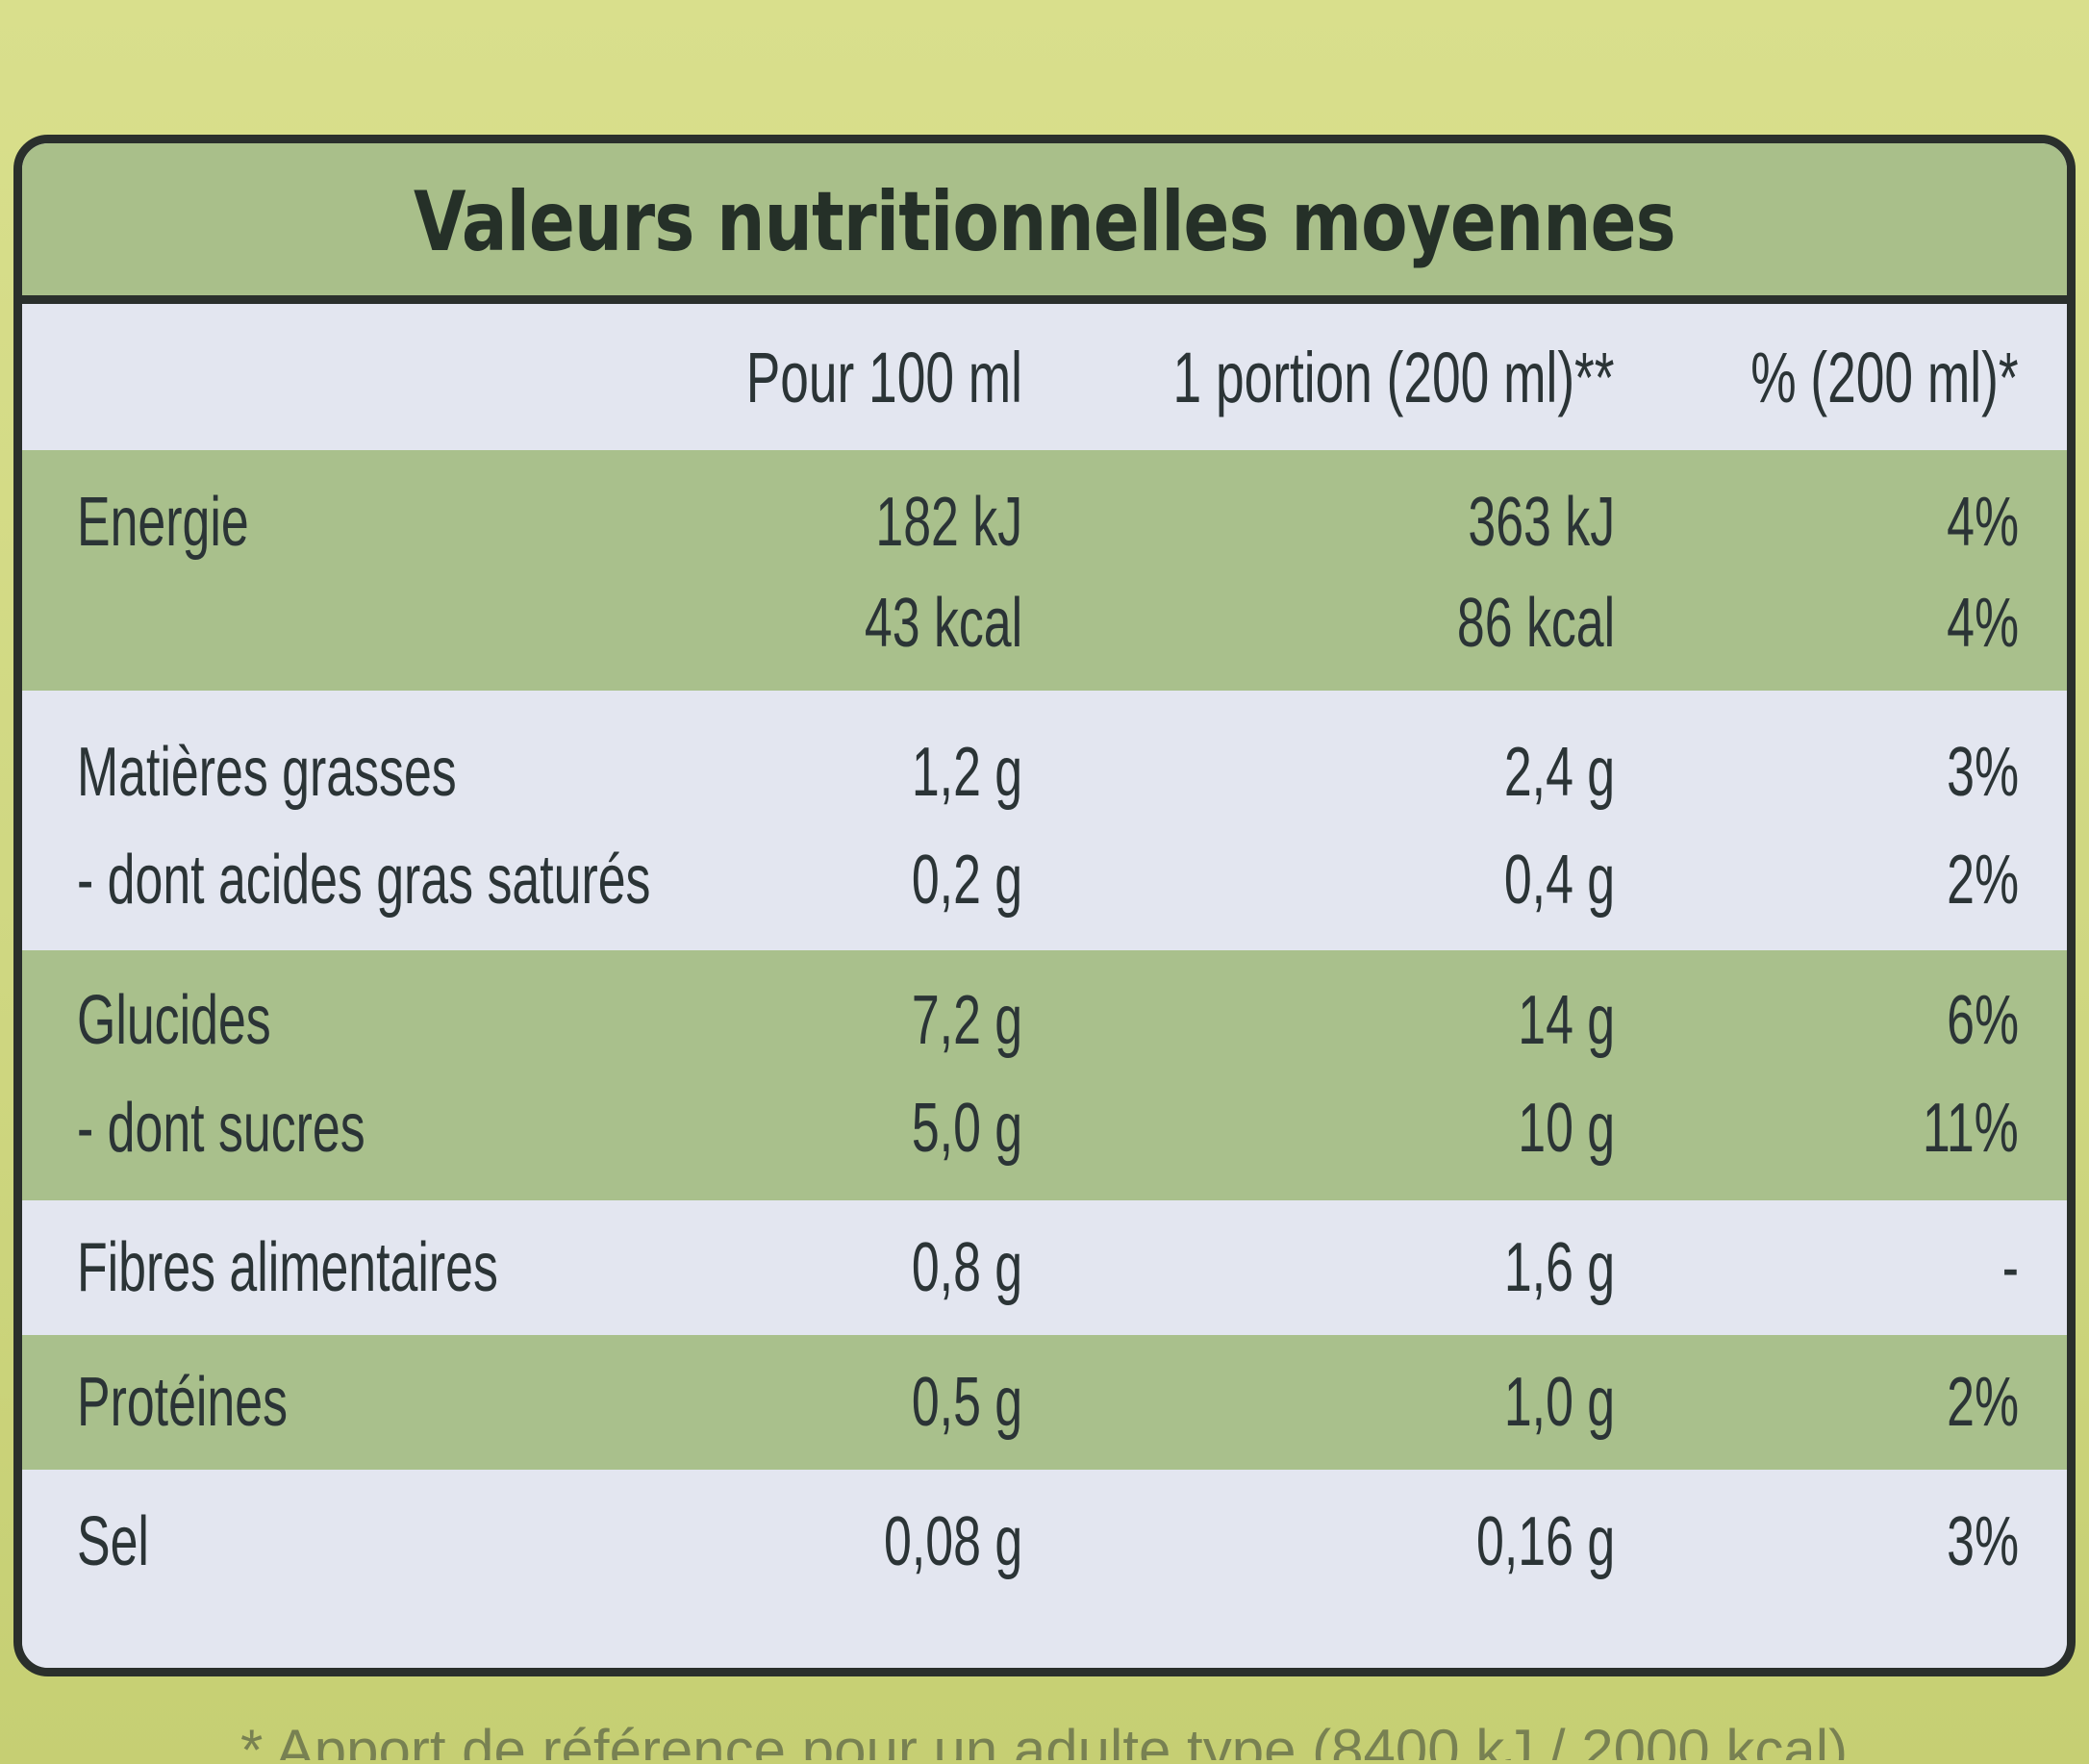 This screenshot has width=2089, height=1764. I want to click on value-fibres-percent: -, so click(2010, 1267).